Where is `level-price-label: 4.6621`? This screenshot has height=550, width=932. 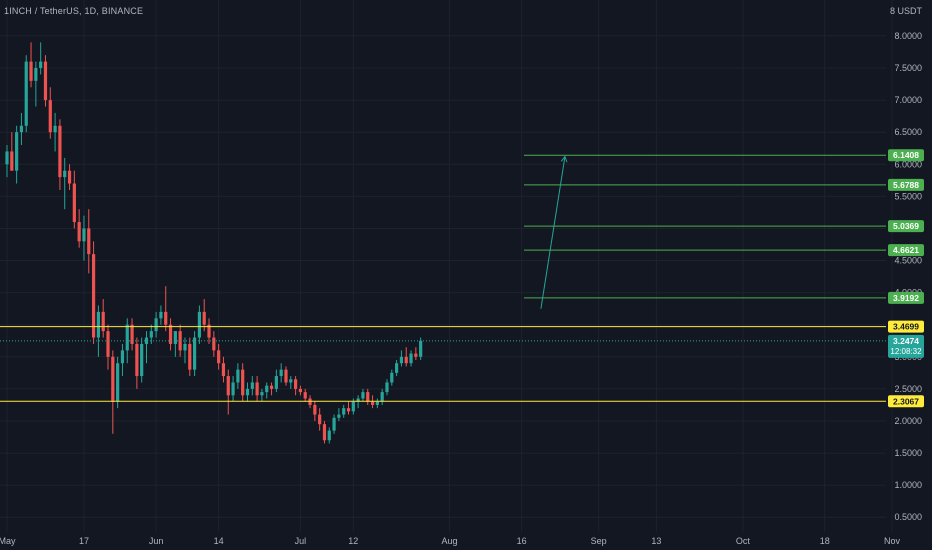 level-price-label: 4.6621 is located at coordinates (906, 250).